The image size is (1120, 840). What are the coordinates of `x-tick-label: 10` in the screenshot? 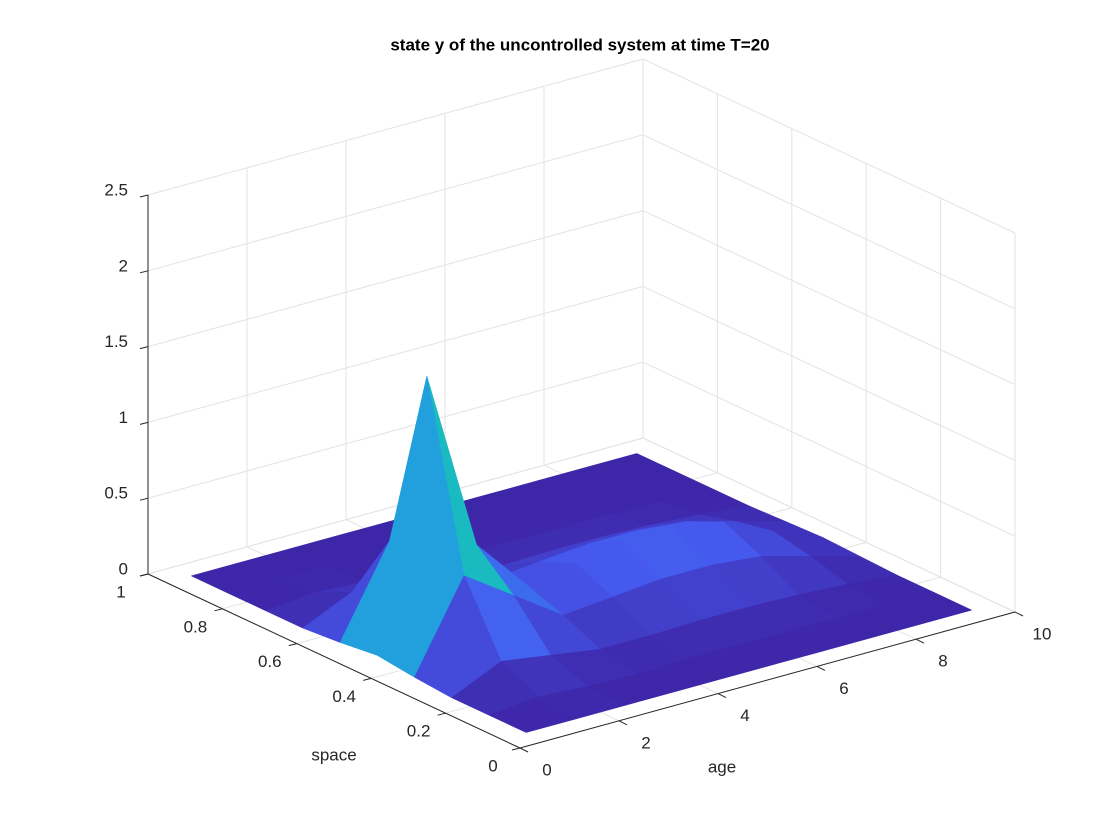 It's located at (1042, 633).